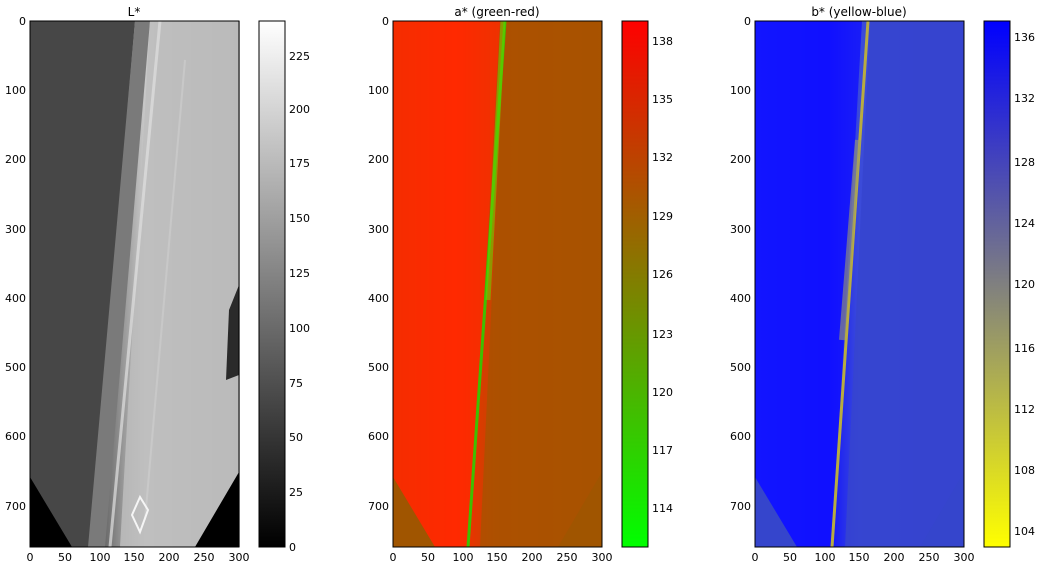  I want to click on svg-text: 175, so click(299, 163).